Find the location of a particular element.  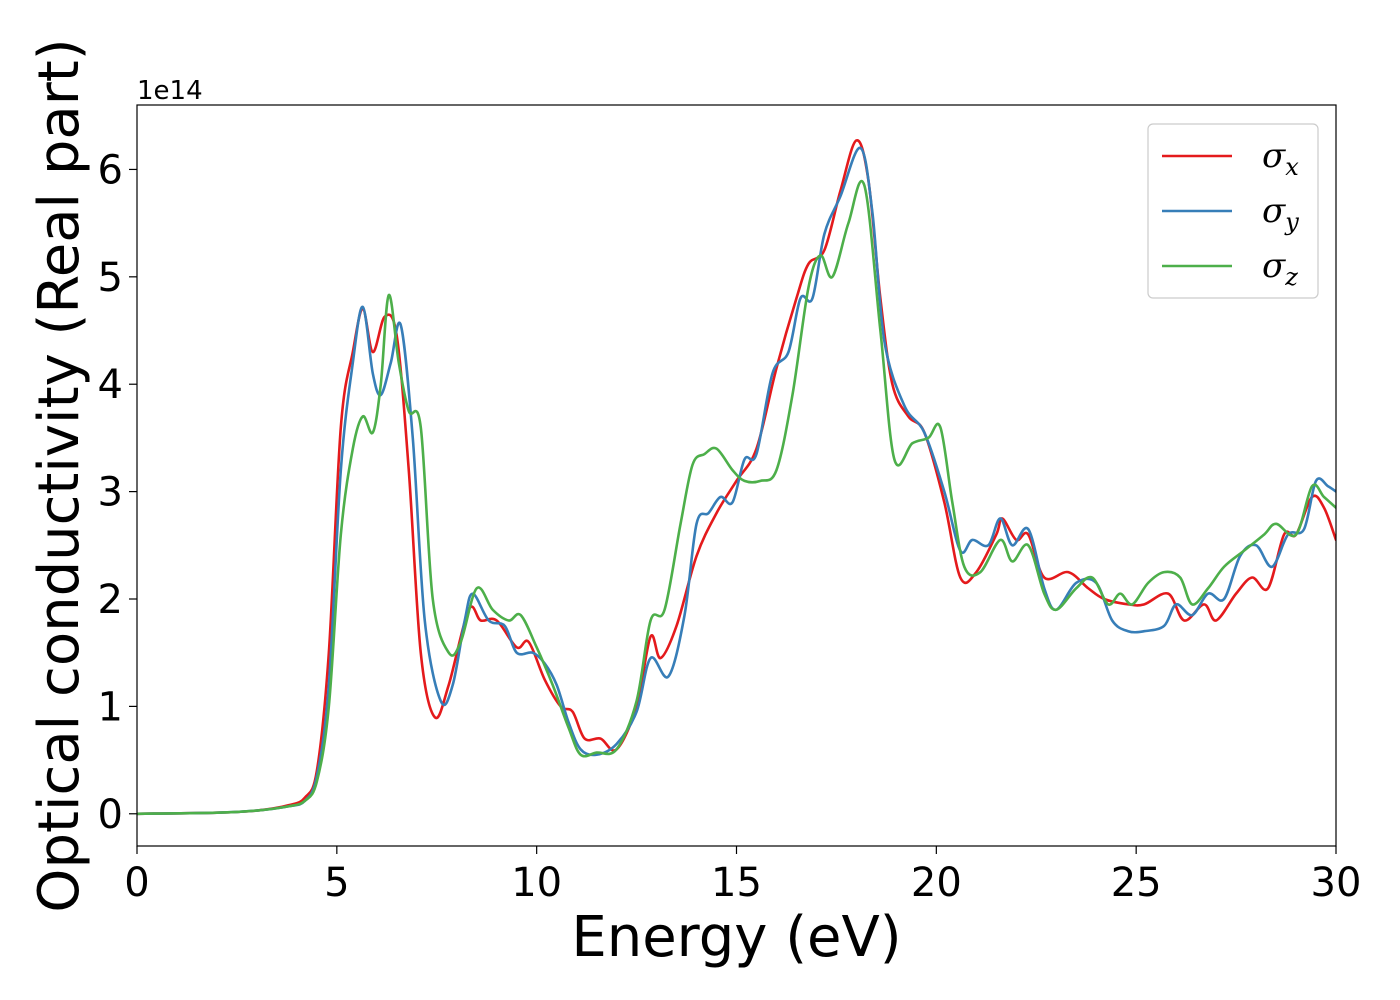

x-tick-label: 20 is located at coordinates (936, 883).